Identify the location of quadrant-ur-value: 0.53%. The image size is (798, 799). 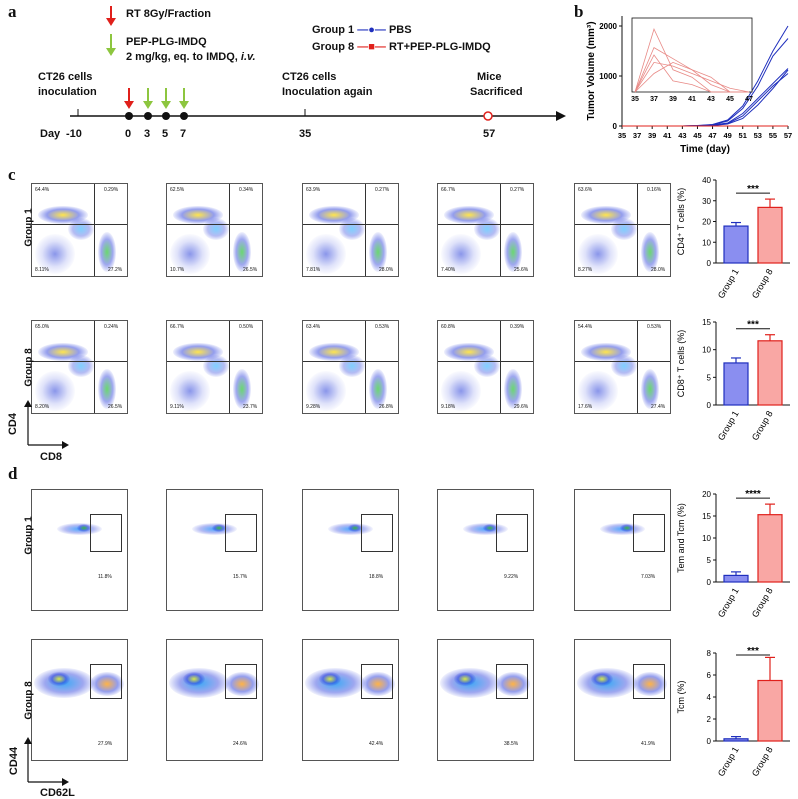
(654, 327).